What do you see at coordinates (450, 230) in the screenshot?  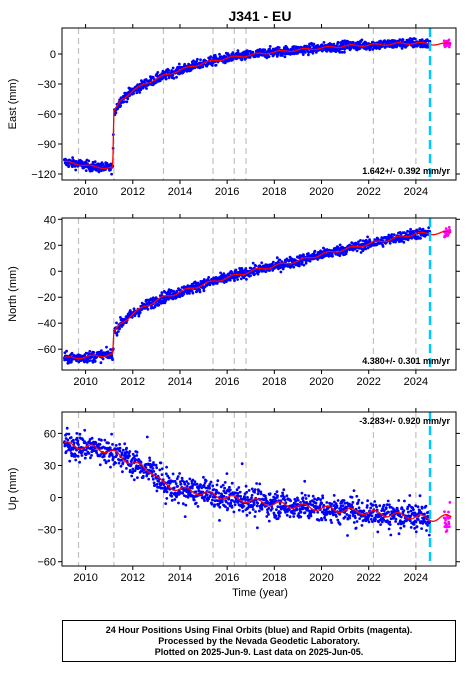 I see `rapid-point` at bounding box center [450, 230].